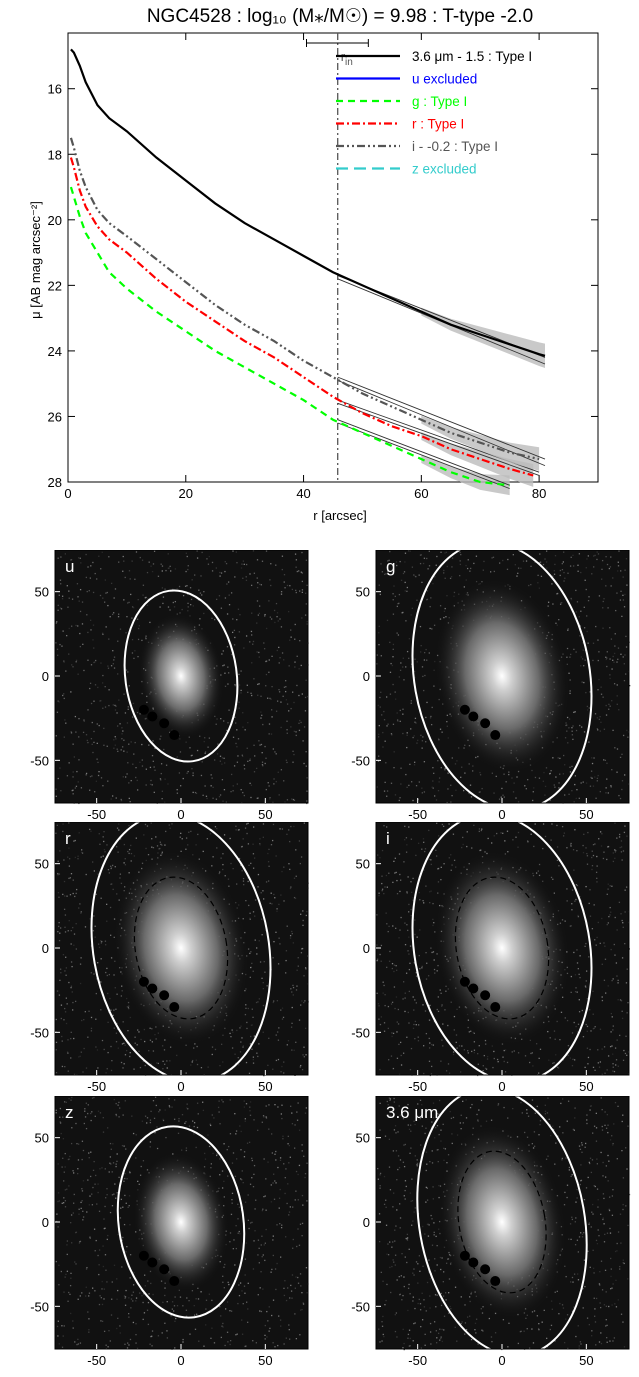 Image resolution: width=639 pixels, height=1377 pixels. I want to click on y-tick-label: 26, so click(55, 416).